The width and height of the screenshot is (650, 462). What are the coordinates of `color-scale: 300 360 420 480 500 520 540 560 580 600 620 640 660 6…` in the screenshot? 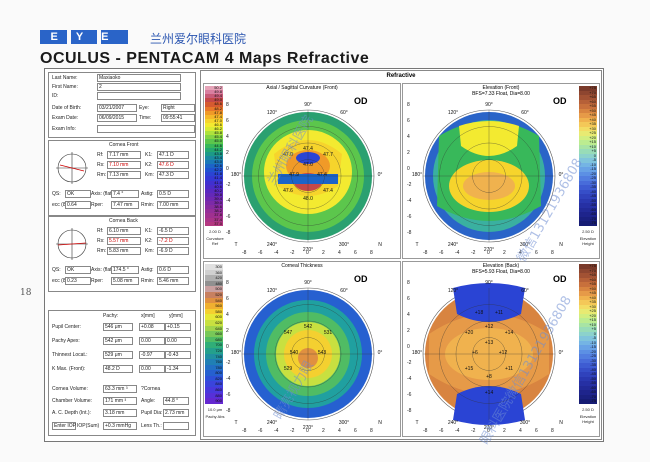 It's located at (214, 334).